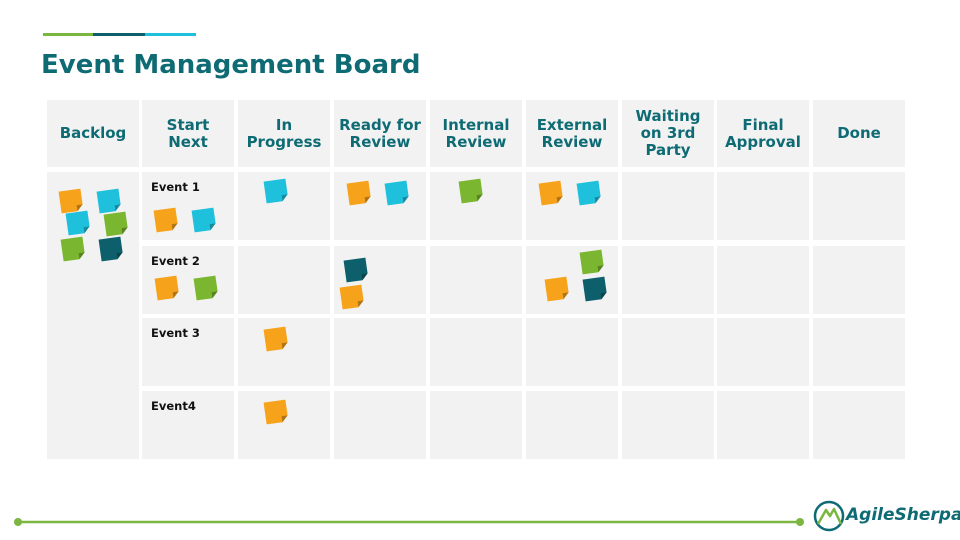 The height and width of the screenshot is (540, 960). I want to click on header-line: Approval, so click(763, 141).